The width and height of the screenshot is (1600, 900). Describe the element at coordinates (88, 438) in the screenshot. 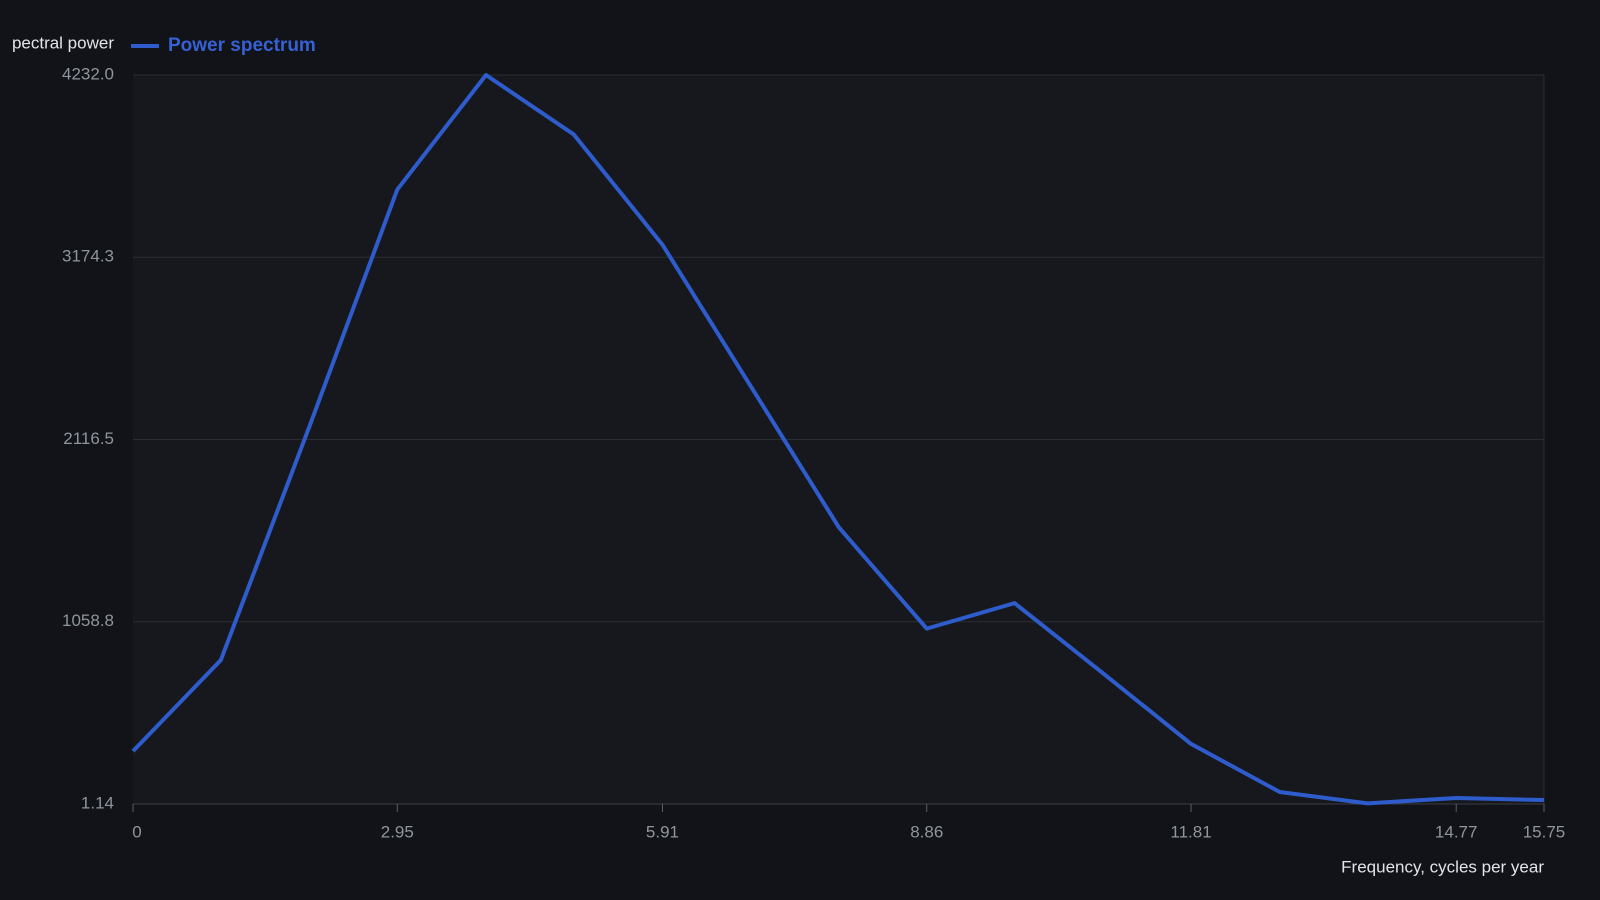

I see `y-tick-label: 2116.5` at that location.